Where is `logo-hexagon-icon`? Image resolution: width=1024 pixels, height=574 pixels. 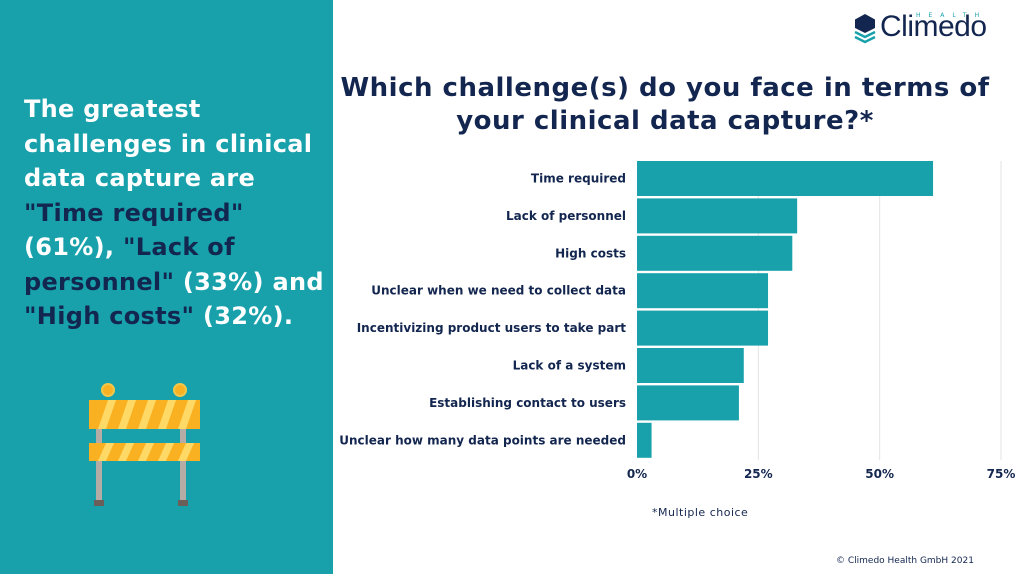 logo-hexagon-icon is located at coordinates (865, 29).